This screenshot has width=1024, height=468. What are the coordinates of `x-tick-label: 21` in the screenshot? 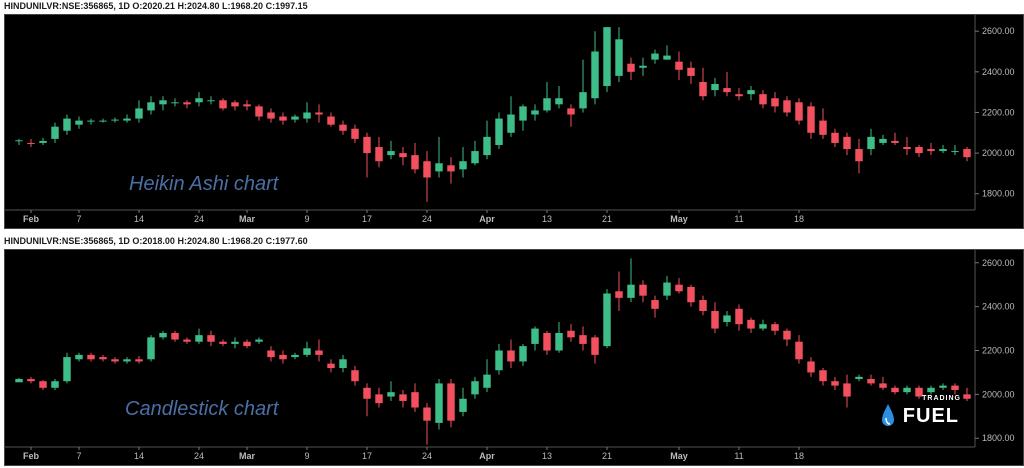 It's located at (607, 456).